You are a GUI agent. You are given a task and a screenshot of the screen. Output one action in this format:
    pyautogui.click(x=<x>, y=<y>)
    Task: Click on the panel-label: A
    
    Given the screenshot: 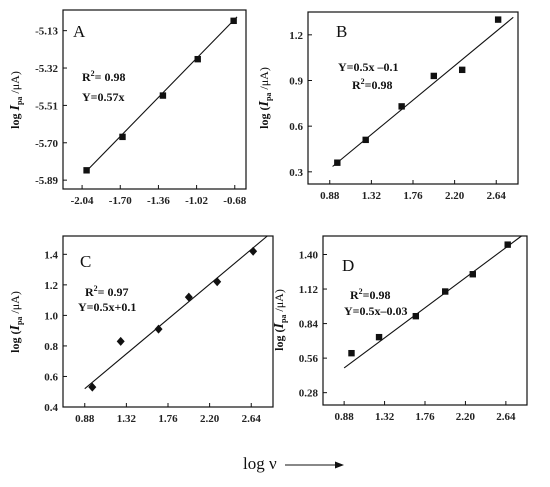 What is the action you would take?
    pyautogui.click(x=79, y=31)
    